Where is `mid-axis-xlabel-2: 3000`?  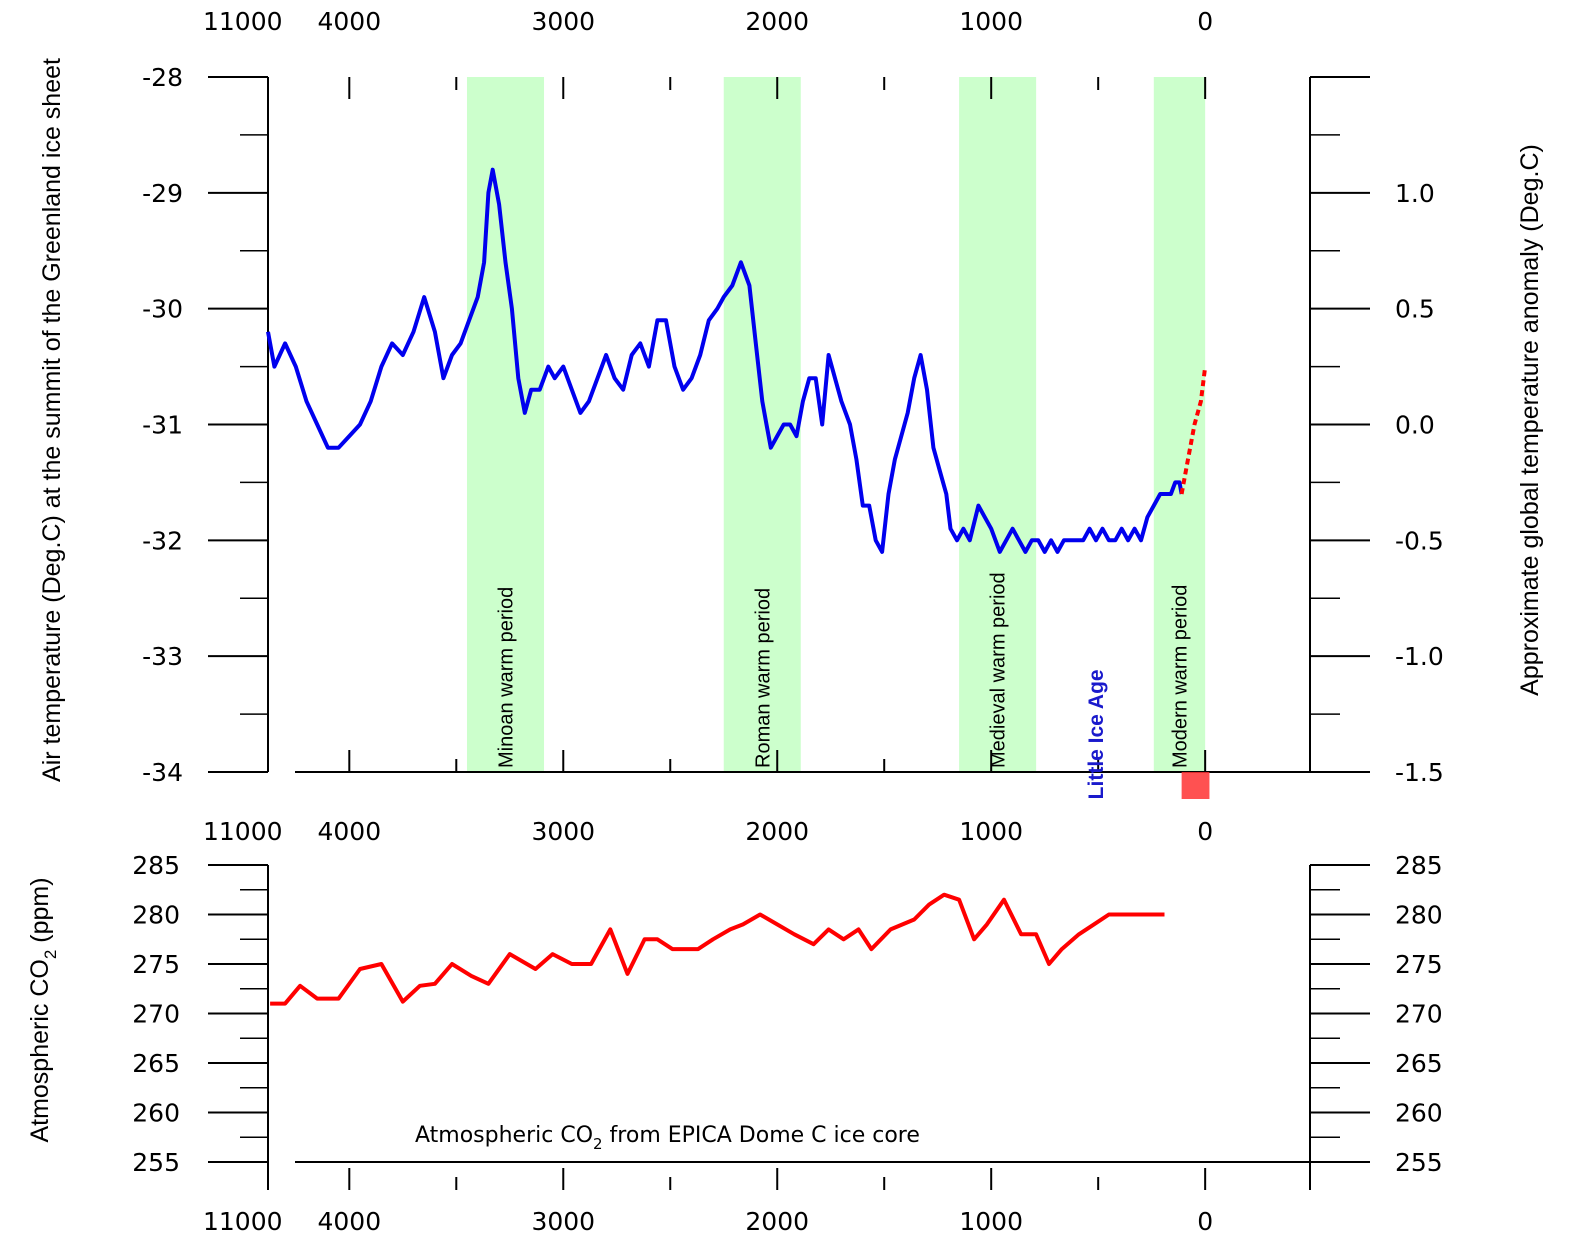 mid-axis-xlabel-2: 3000 is located at coordinates (563, 831).